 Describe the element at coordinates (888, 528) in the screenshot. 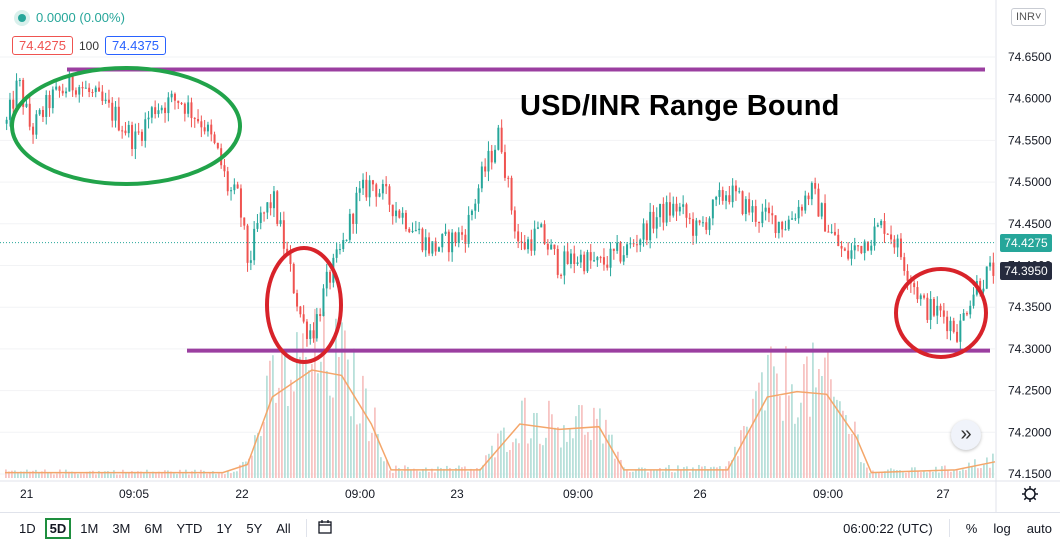

I see `utc-clock: 06:00:22 (UTC)` at that location.